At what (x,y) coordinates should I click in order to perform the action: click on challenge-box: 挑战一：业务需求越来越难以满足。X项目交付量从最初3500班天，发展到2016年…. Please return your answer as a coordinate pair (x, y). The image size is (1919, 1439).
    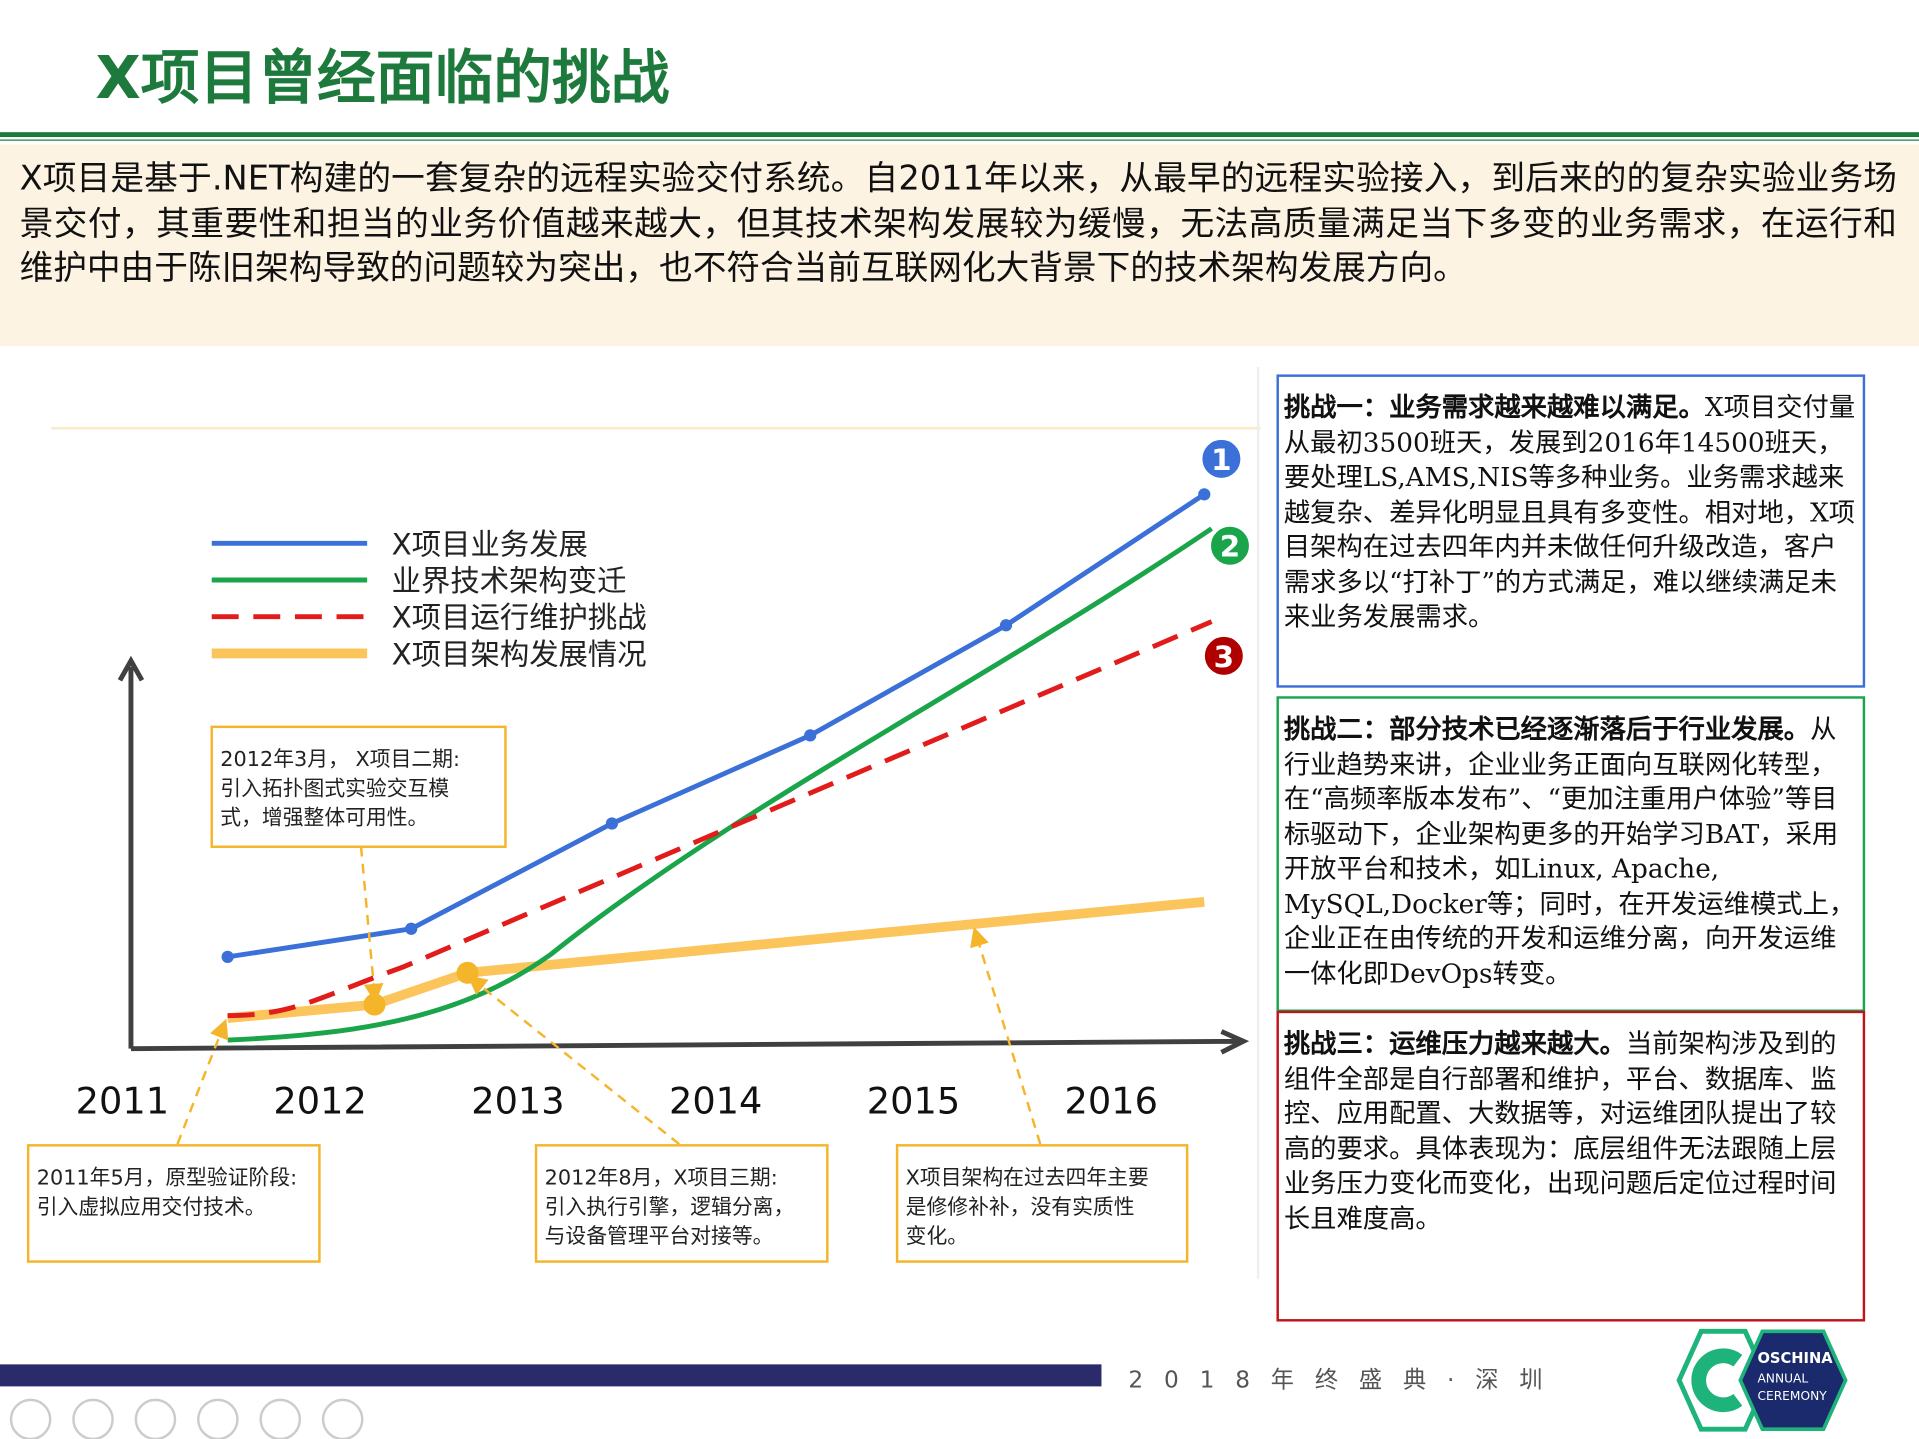
    Looking at the image, I should click on (1571, 531).